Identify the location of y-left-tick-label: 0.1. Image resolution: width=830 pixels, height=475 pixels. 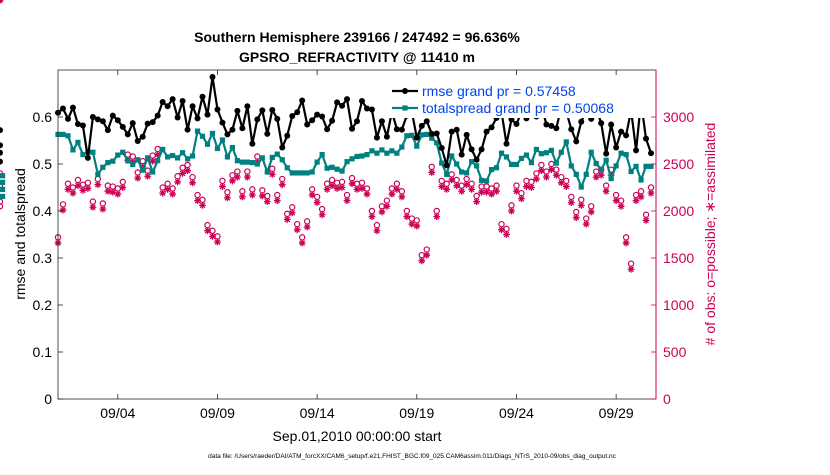
(43, 352).